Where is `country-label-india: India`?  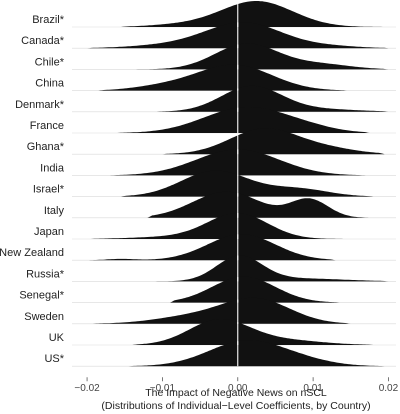 country-label-india: India is located at coordinates (52, 168).